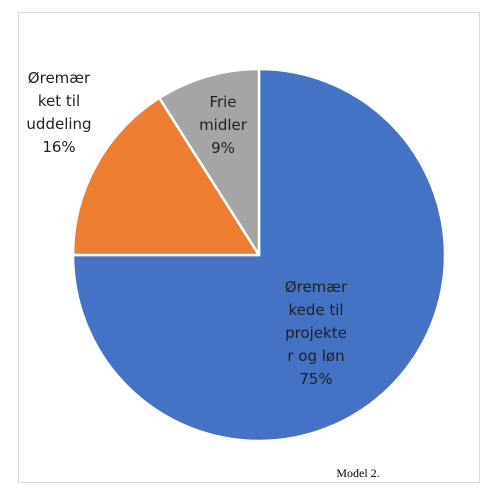 The image size is (498, 496). I want to click on slice-label-line: uddeling, so click(58, 124).